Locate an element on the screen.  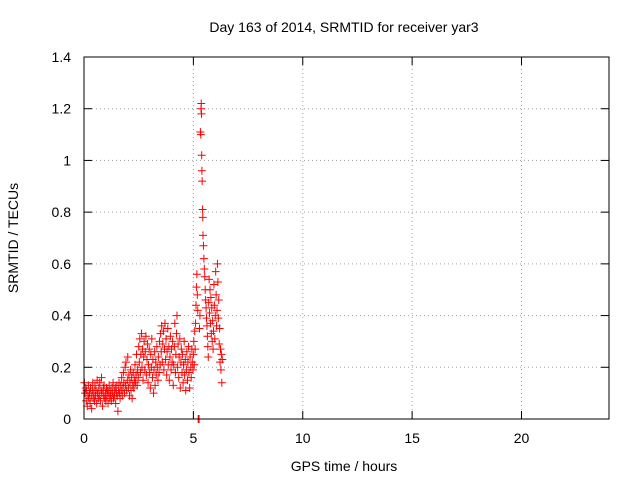
x-tick-label: 15 is located at coordinates (412, 438).